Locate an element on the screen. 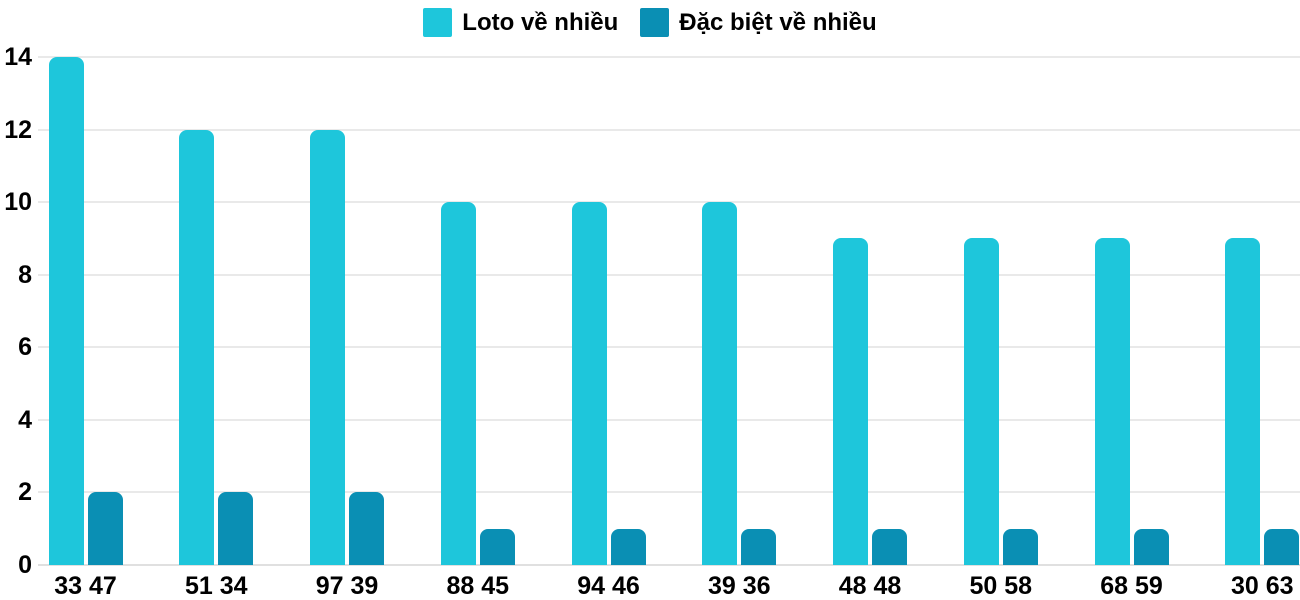  y-axis-tick-2: 2 is located at coordinates (25, 492).